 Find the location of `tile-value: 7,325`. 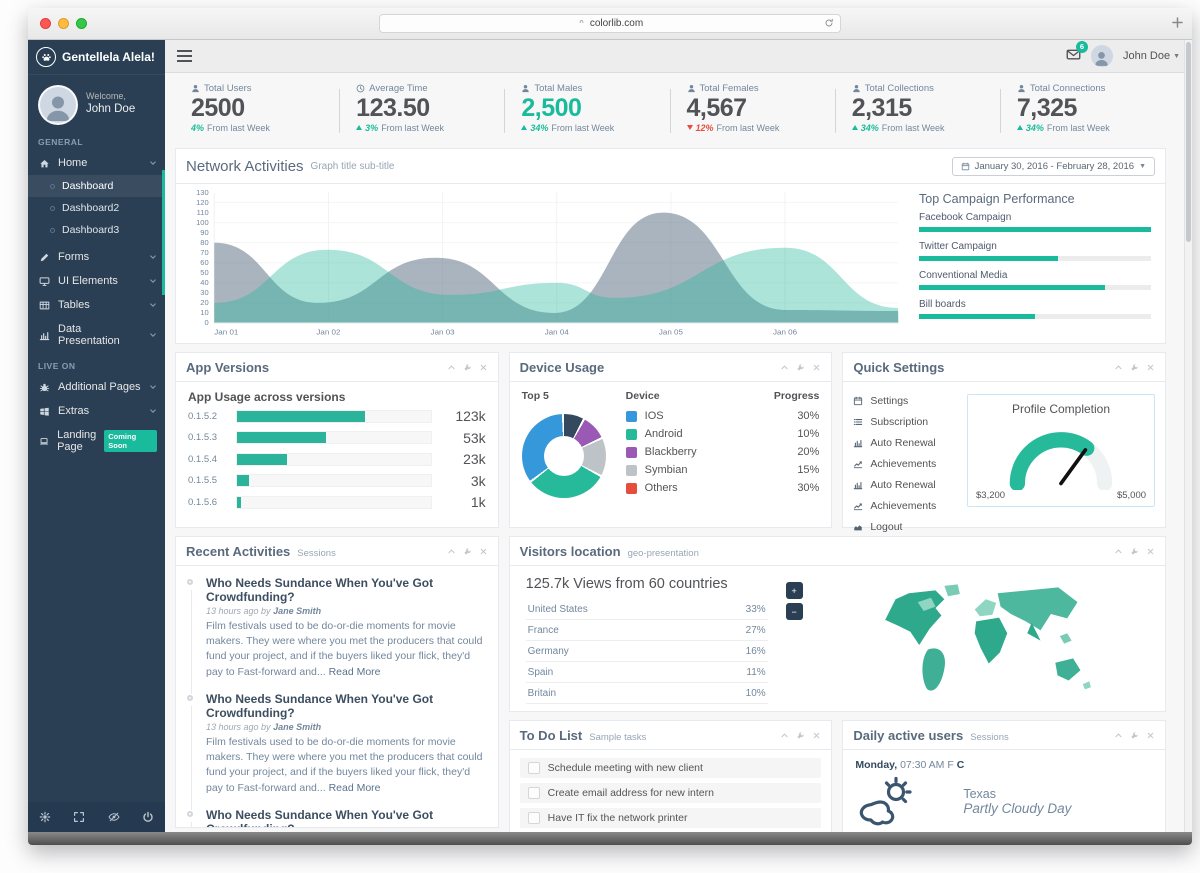

tile-value: 7,325 is located at coordinates (1047, 108).